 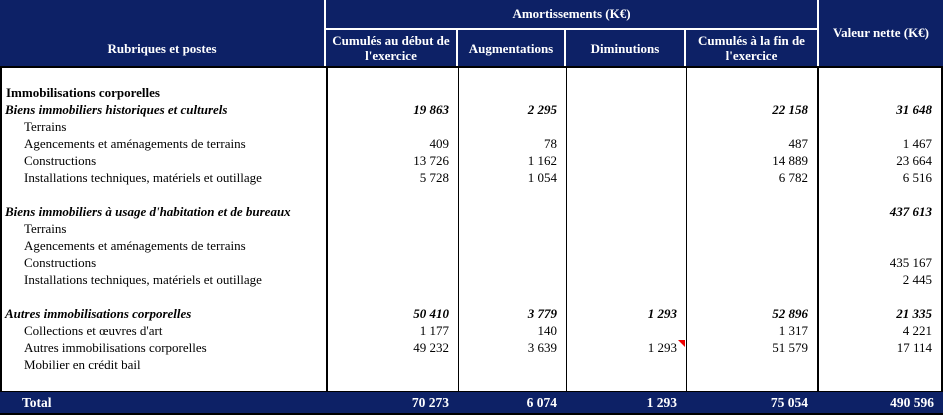 I want to click on row-value: 17 114, so click(x=879, y=348).